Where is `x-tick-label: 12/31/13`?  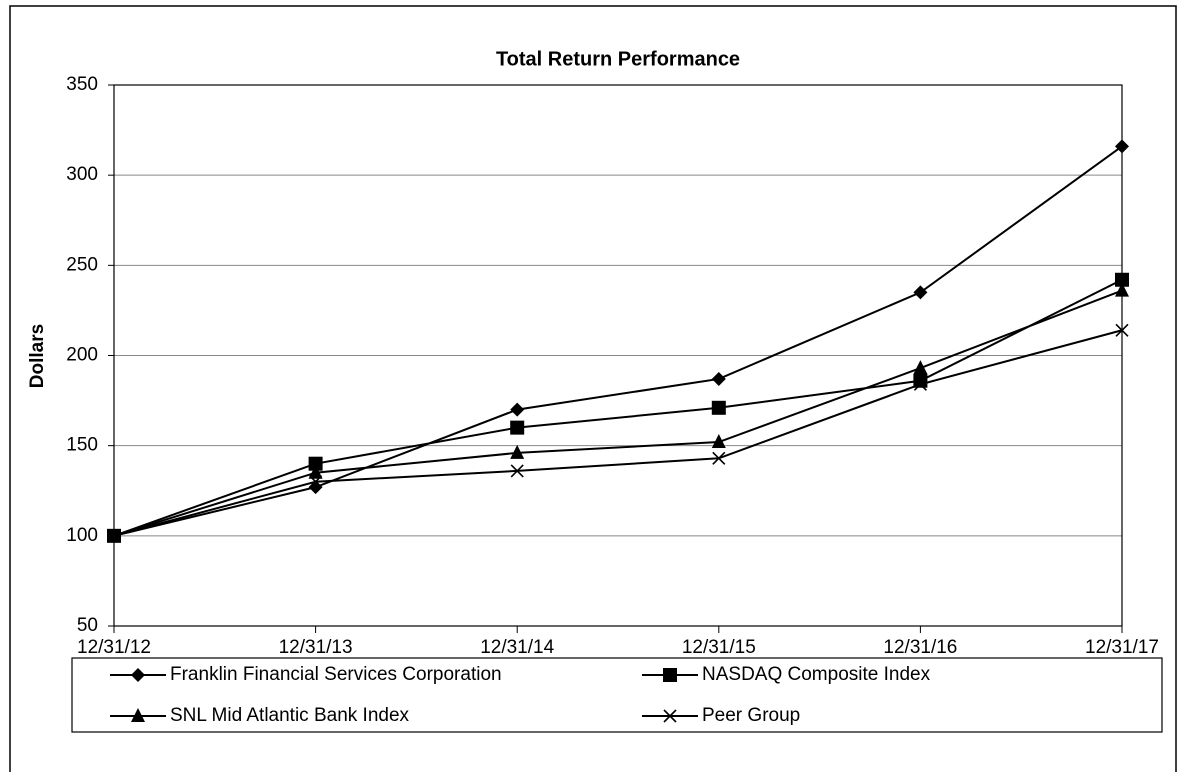
x-tick-label: 12/31/13 is located at coordinates (316, 647).